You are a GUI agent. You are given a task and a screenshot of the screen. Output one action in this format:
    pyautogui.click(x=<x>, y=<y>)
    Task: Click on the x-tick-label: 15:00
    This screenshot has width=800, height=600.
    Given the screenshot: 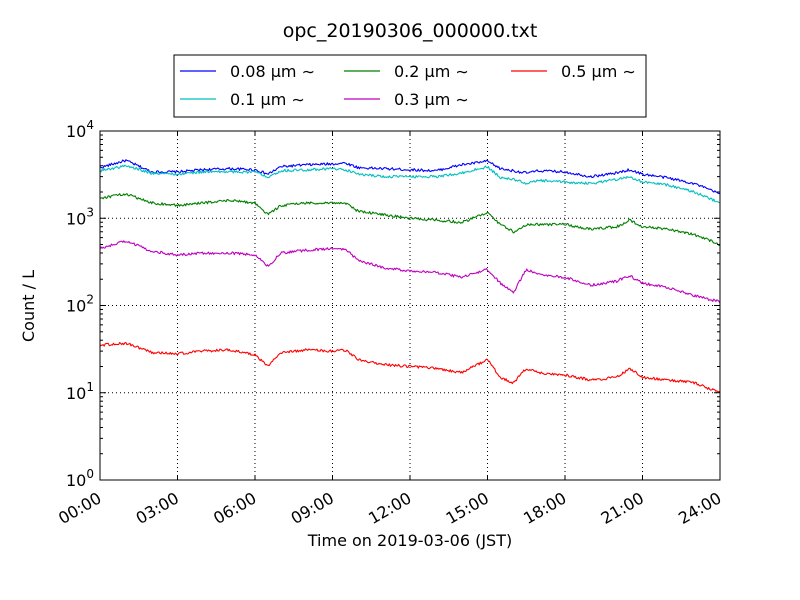 What is the action you would take?
    pyautogui.click(x=467, y=508)
    